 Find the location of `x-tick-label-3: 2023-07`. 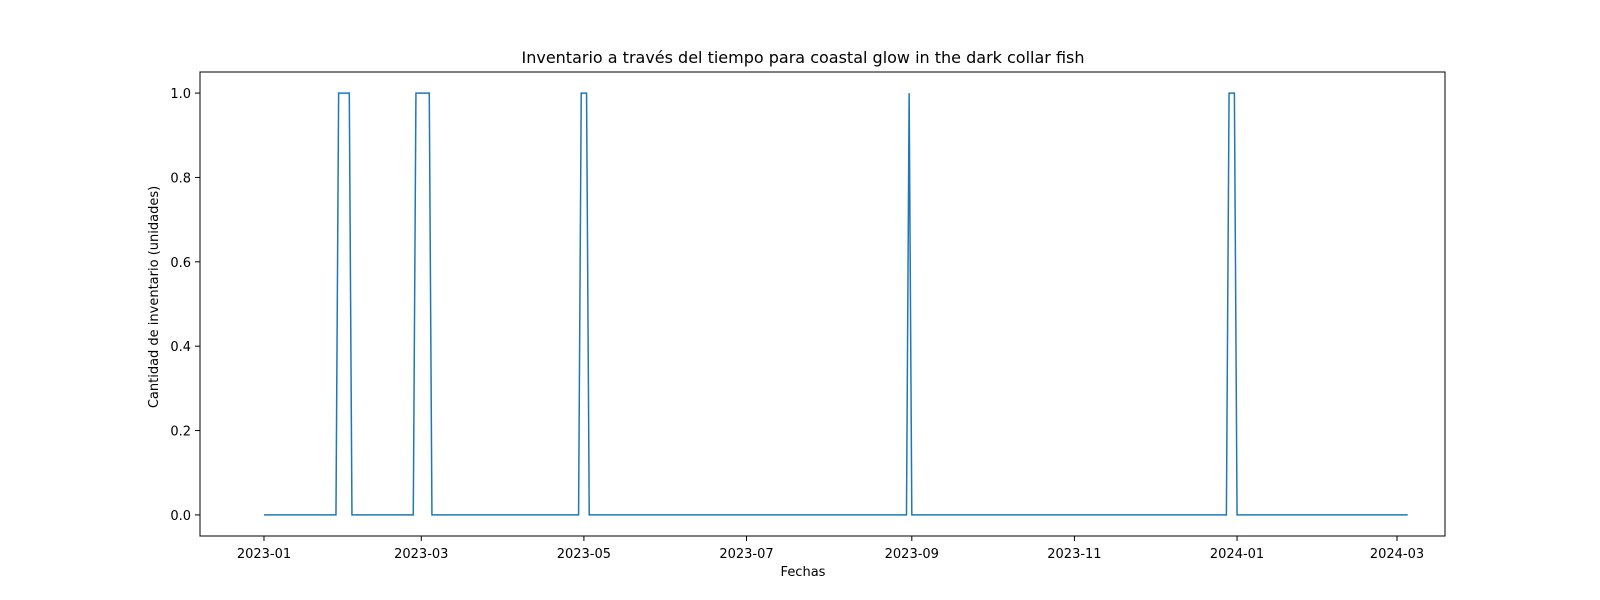

x-tick-label-3: 2023-07 is located at coordinates (746, 554).